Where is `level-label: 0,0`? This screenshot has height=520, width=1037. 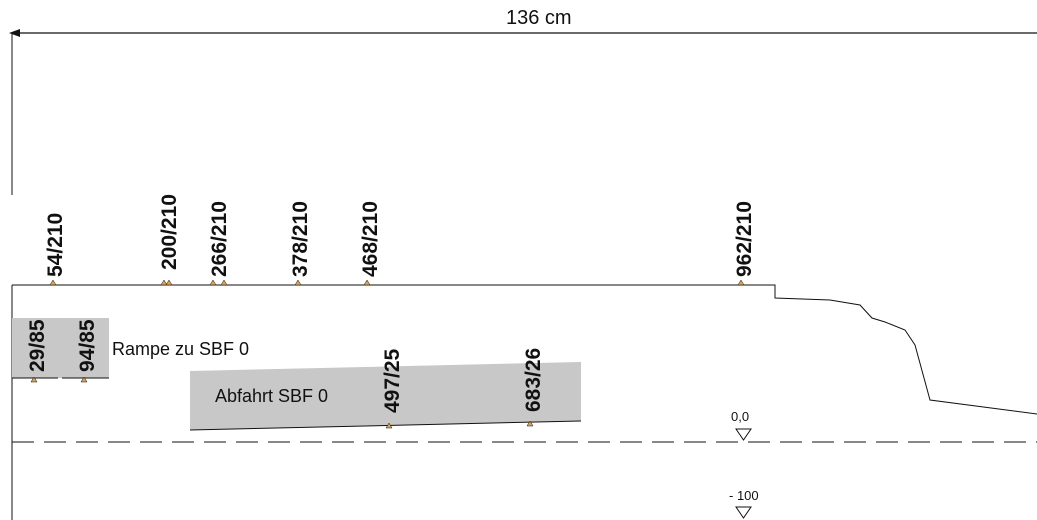 level-label: 0,0 is located at coordinates (740, 416).